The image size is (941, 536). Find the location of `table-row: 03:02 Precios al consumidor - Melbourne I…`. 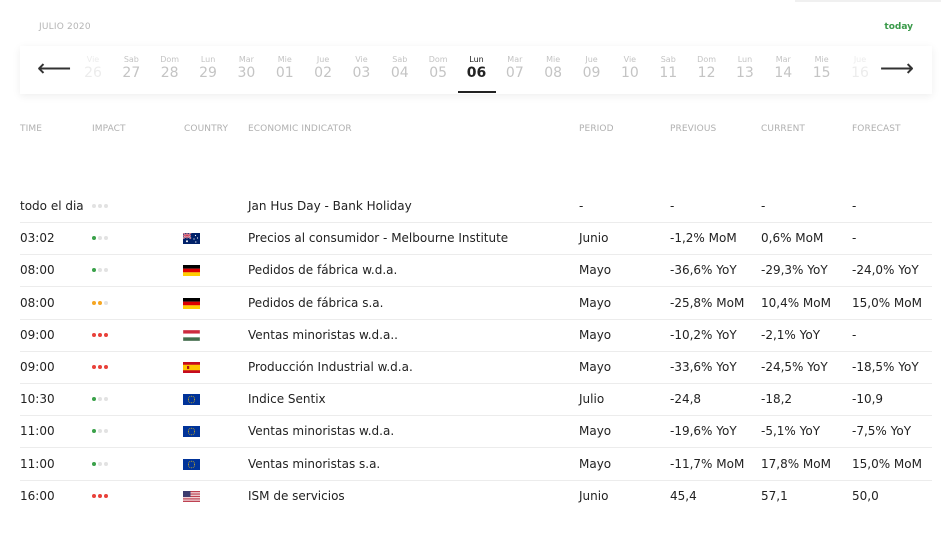

table-row: 03:02 Precios al consumidor - Melbourne I… is located at coordinates (476, 239).